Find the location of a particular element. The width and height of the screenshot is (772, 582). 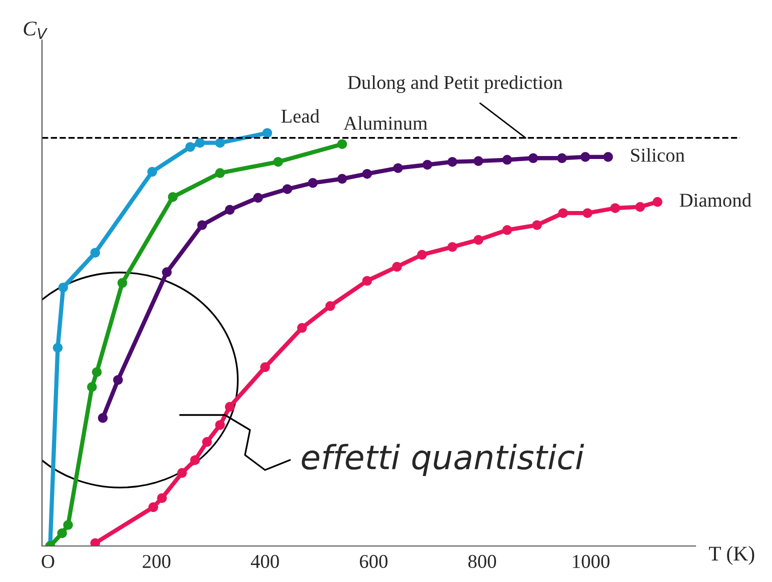

x-tick-label: 600 is located at coordinates (374, 561).